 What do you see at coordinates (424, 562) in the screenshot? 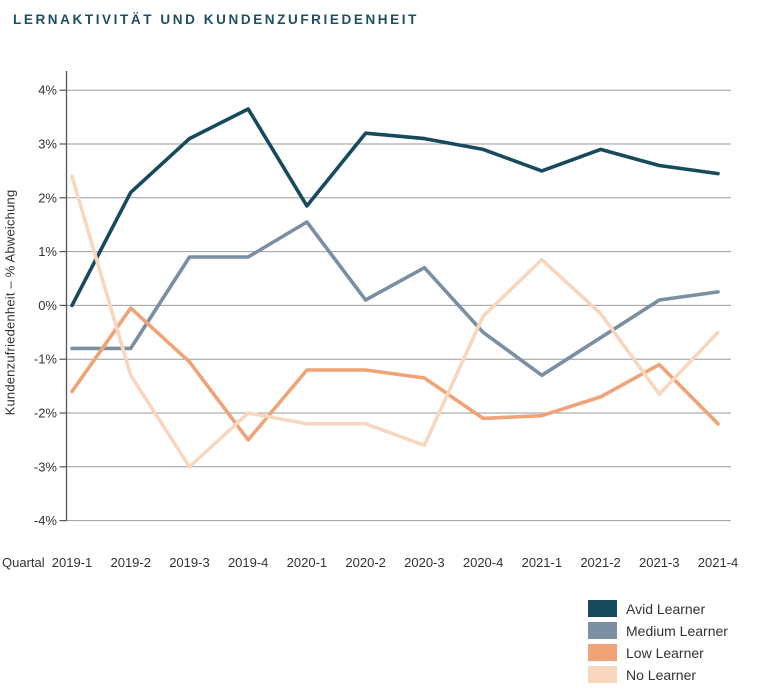
I see `x-tick-label: 2020-3` at bounding box center [424, 562].